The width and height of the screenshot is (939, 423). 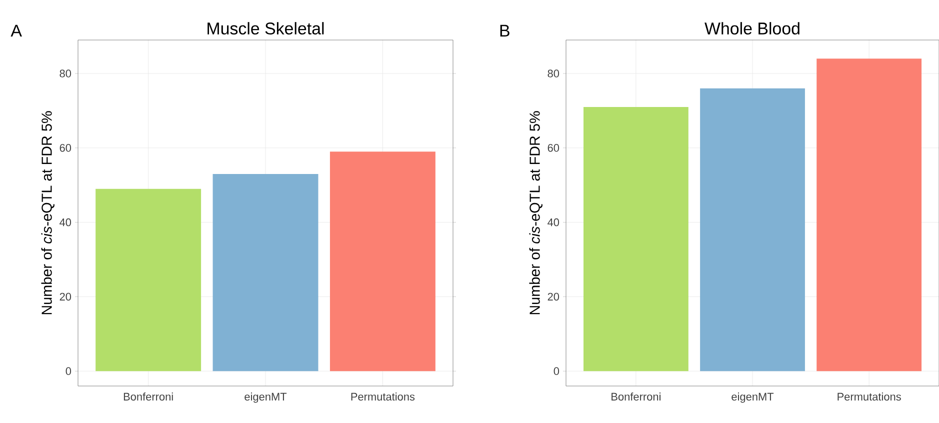 I want to click on text: A, so click(x=16, y=30).